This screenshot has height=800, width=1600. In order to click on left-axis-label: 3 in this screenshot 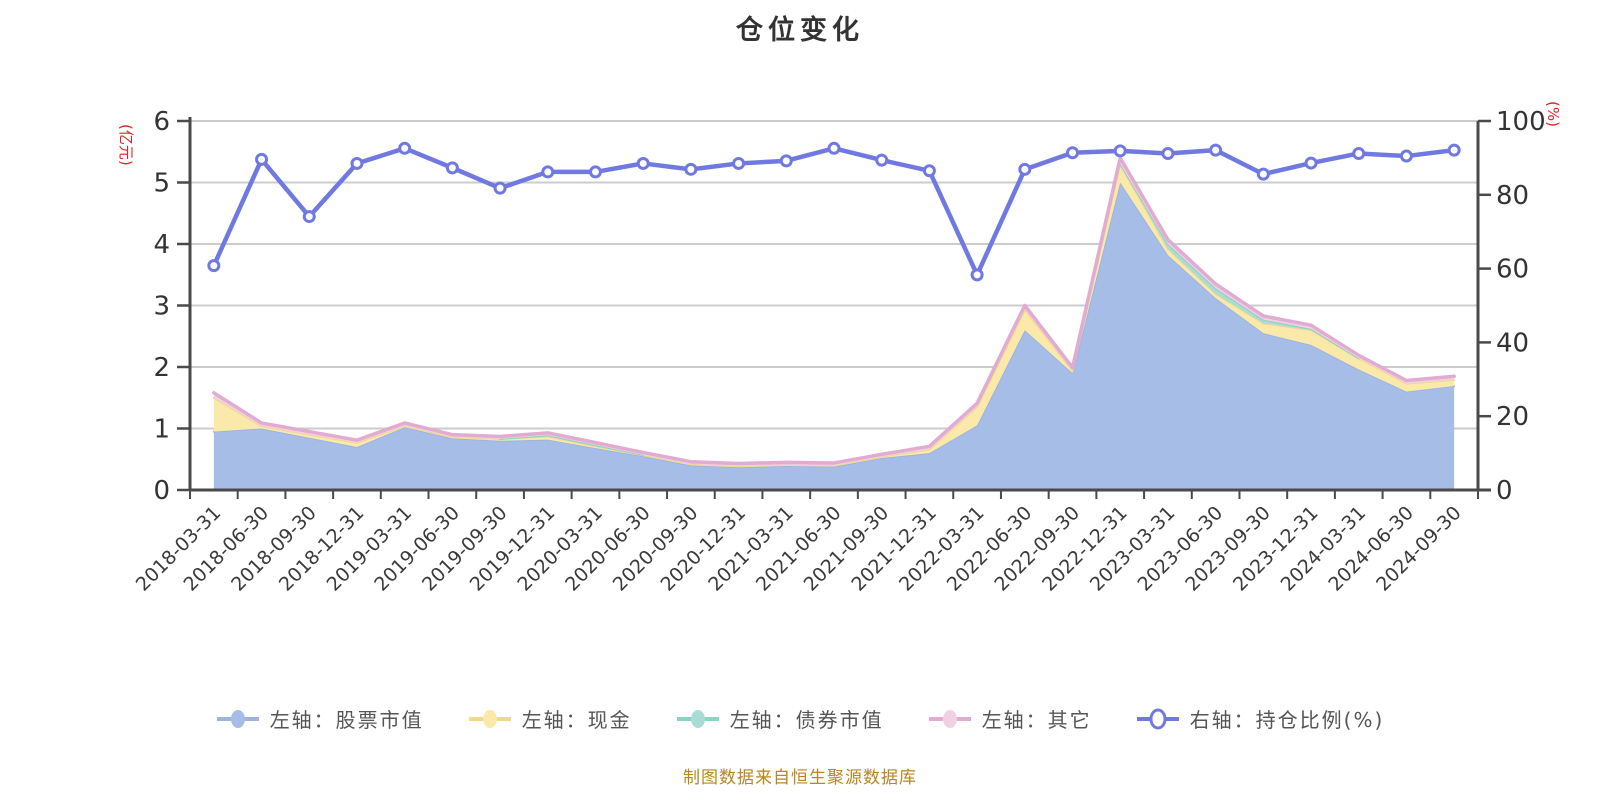, I will do `click(161, 307)`.